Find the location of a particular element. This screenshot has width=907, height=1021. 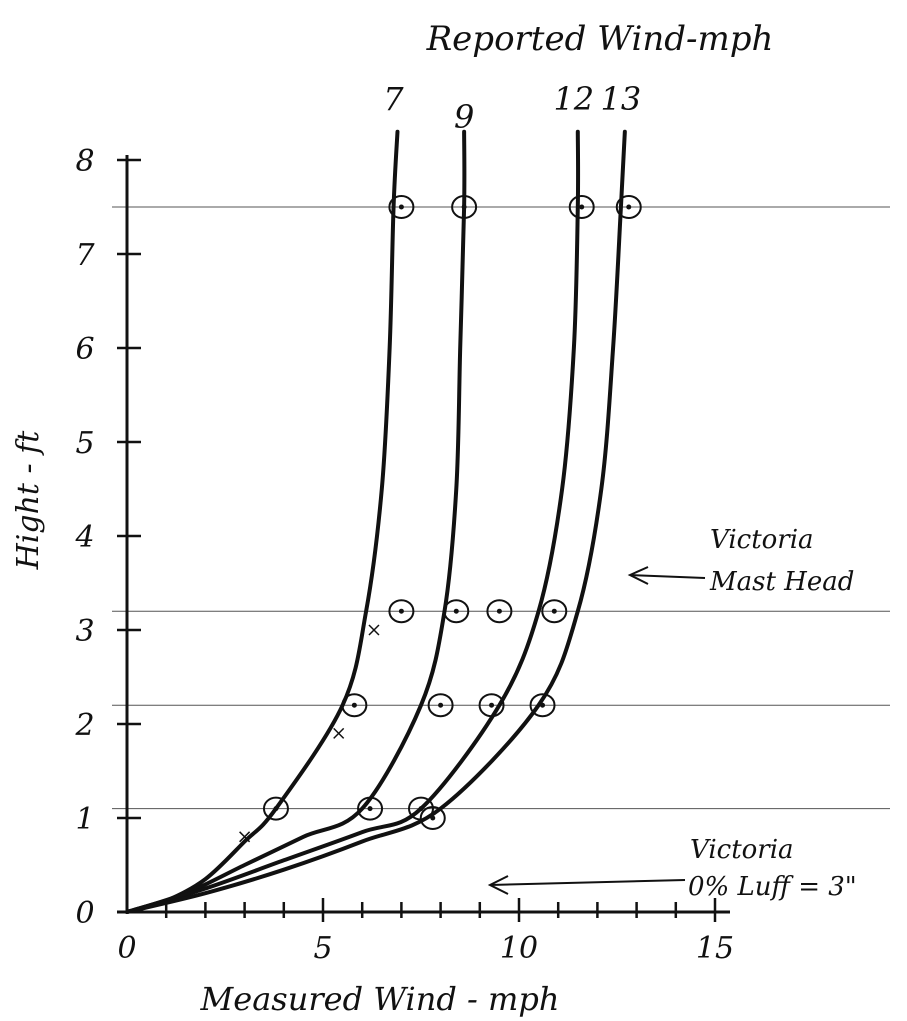

series-label-12: 12 is located at coordinates (573, 99).